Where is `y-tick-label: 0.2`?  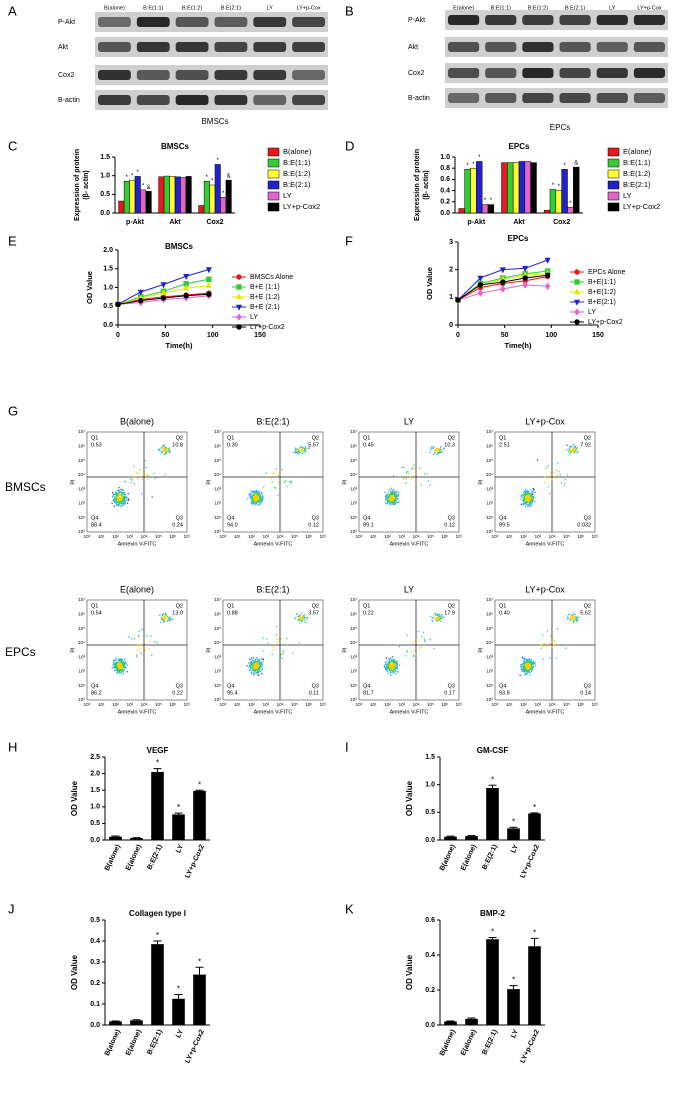 y-tick-label: 0.2 is located at coordinates (95, 983).